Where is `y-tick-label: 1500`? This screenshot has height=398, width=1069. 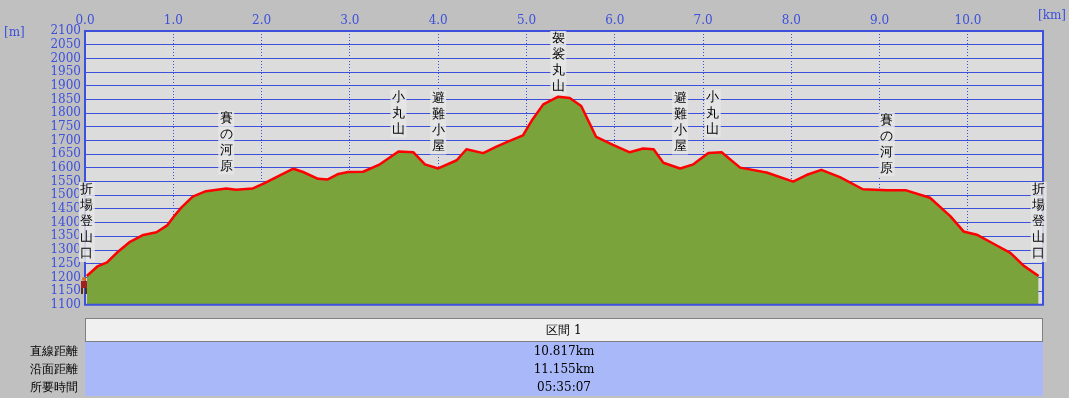
y-tick-label: 1500 is located at coordinates (65, 194).